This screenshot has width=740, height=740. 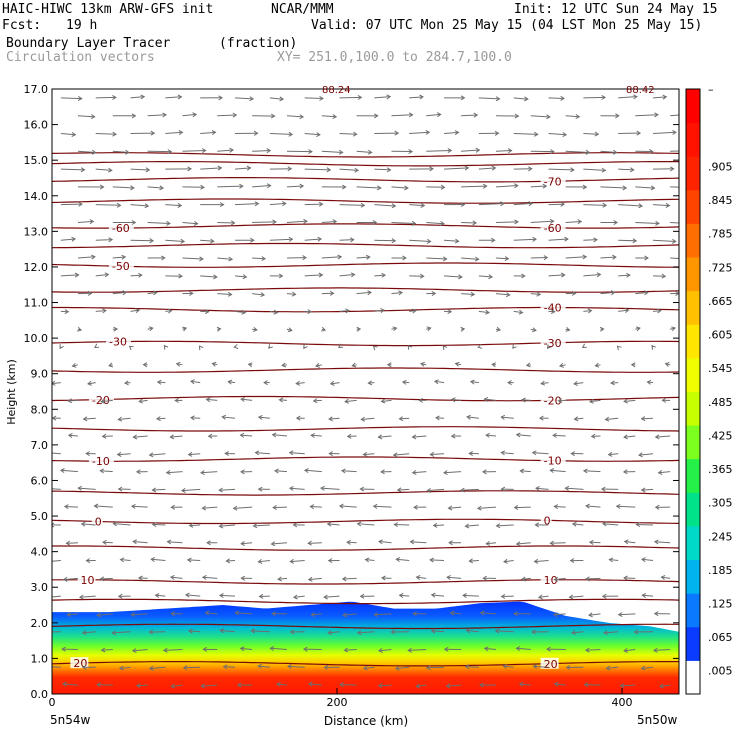 I want to click on isotherm-label: -30, so click(x=118, y=342).